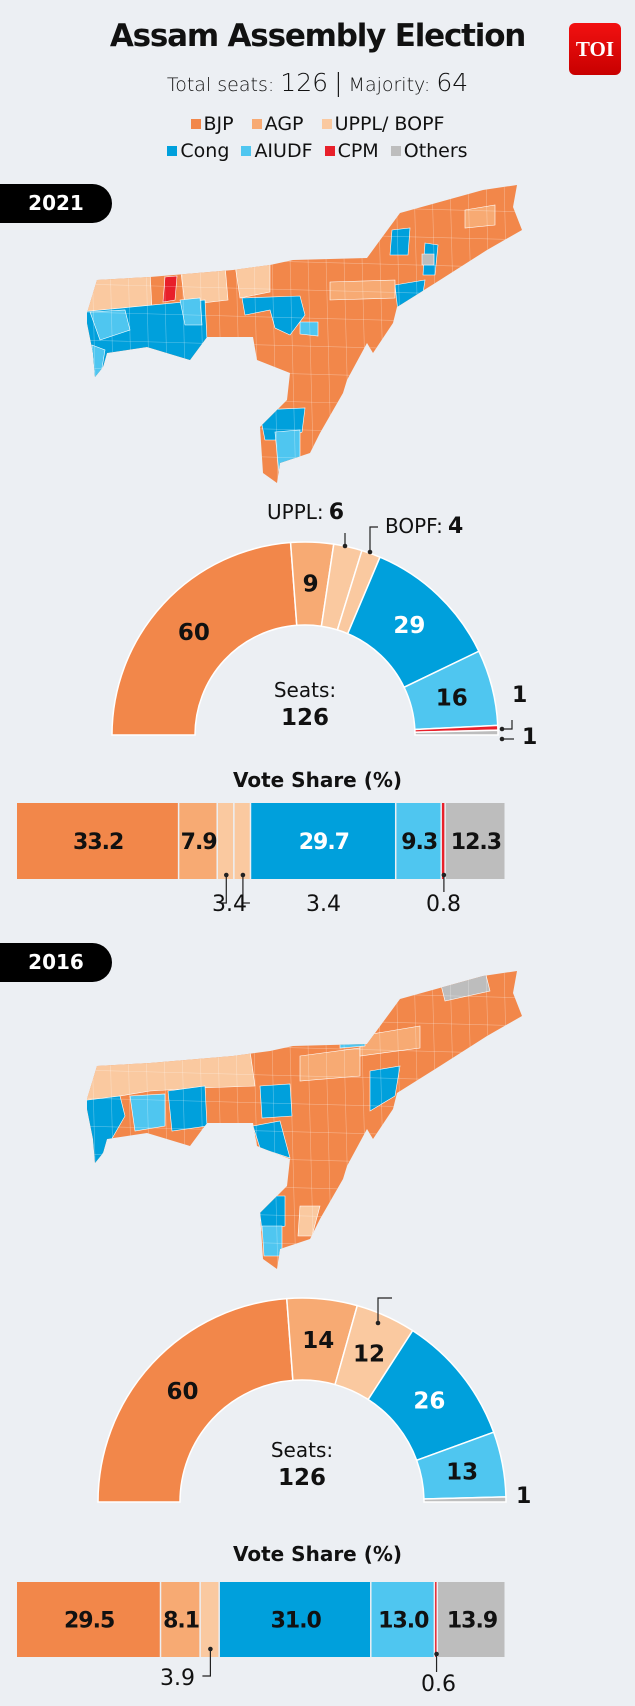  What do you see at coordinates (225, 841) in the screenshot?
I see `vote-bar-uppl` at bounding box center [225, 841].